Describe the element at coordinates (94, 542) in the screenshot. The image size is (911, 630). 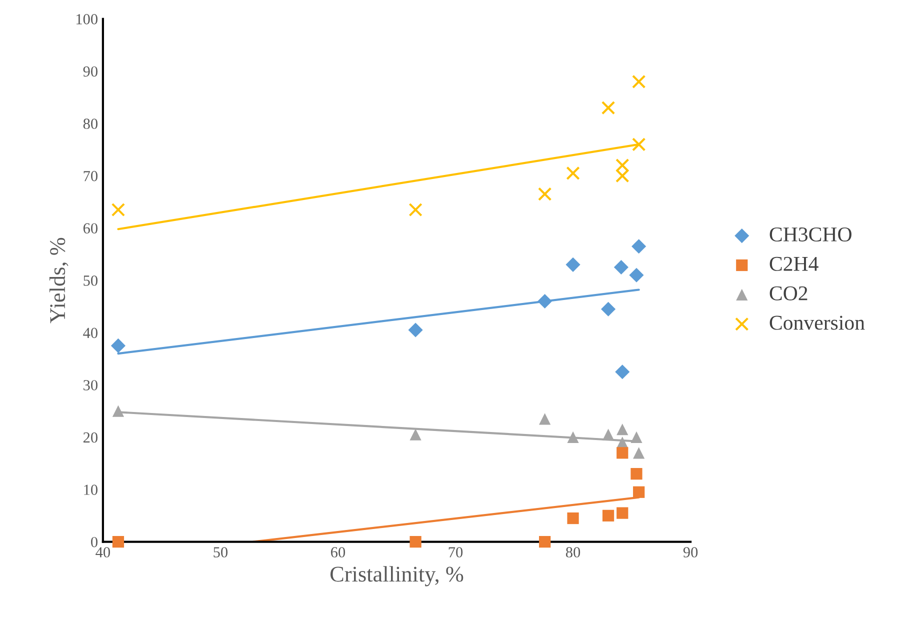
I see `y-tick-label: 0` at that location.